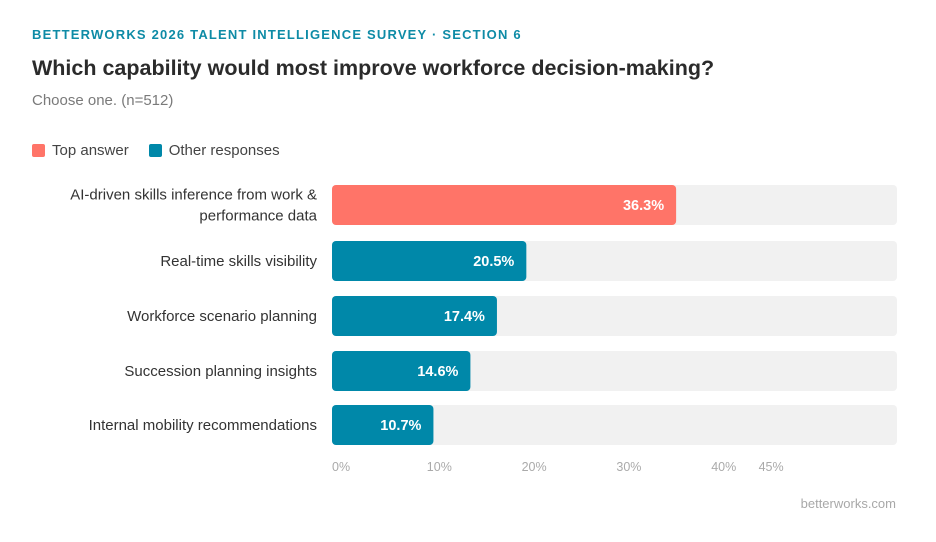 The image size is (936, 542). Describe the element at coordinates (238, 261) in the screenshot. I see `category-label: Real-time skills visibility` at that location.